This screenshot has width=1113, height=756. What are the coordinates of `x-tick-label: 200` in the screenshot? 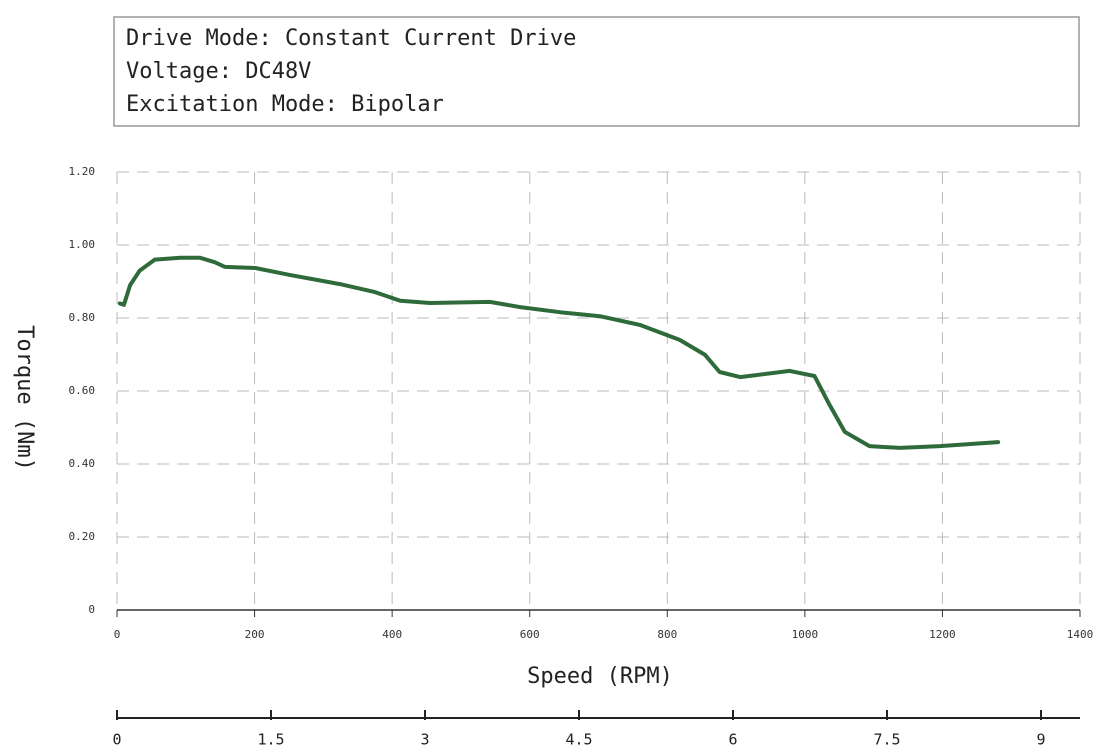 It's located at (255, 634).